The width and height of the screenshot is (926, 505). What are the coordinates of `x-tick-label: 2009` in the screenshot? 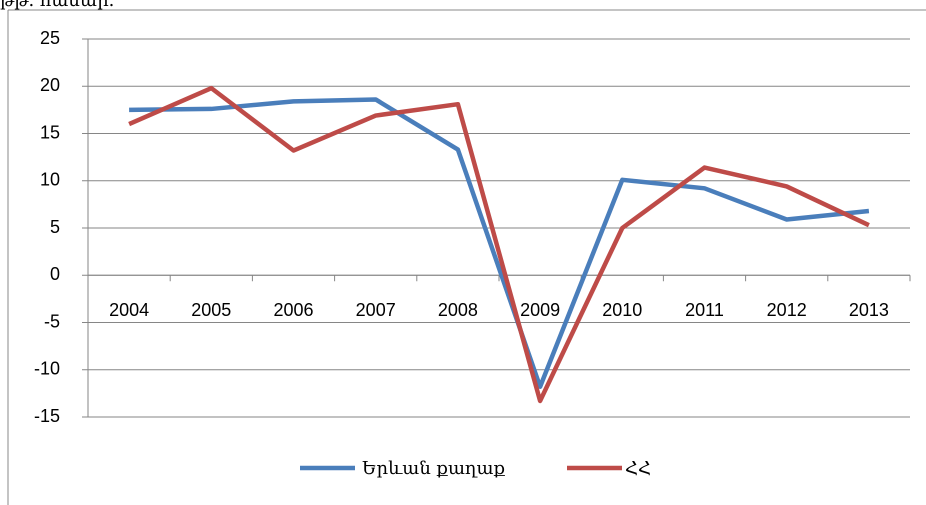 It's located at (540, 310).